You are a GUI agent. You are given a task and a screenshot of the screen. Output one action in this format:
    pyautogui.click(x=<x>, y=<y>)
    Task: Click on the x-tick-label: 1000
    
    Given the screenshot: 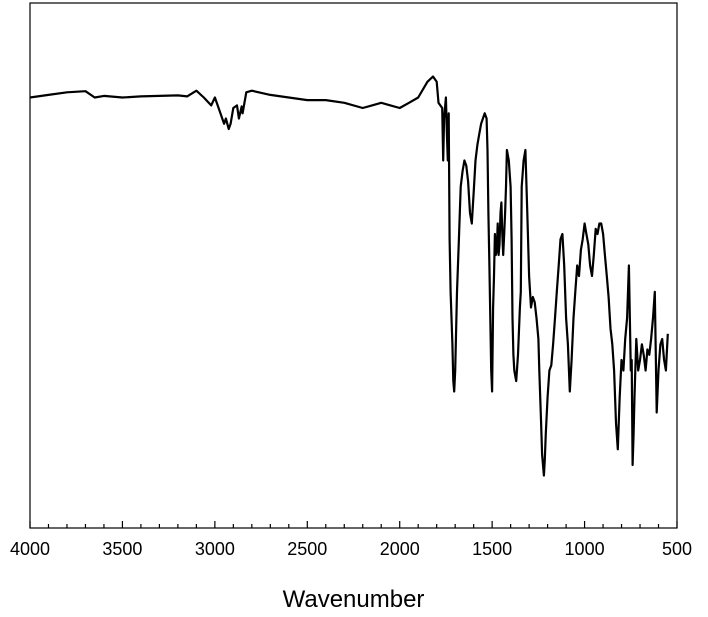 What is the action you would take?
    pyautogui.click(x=585, y=549)
    